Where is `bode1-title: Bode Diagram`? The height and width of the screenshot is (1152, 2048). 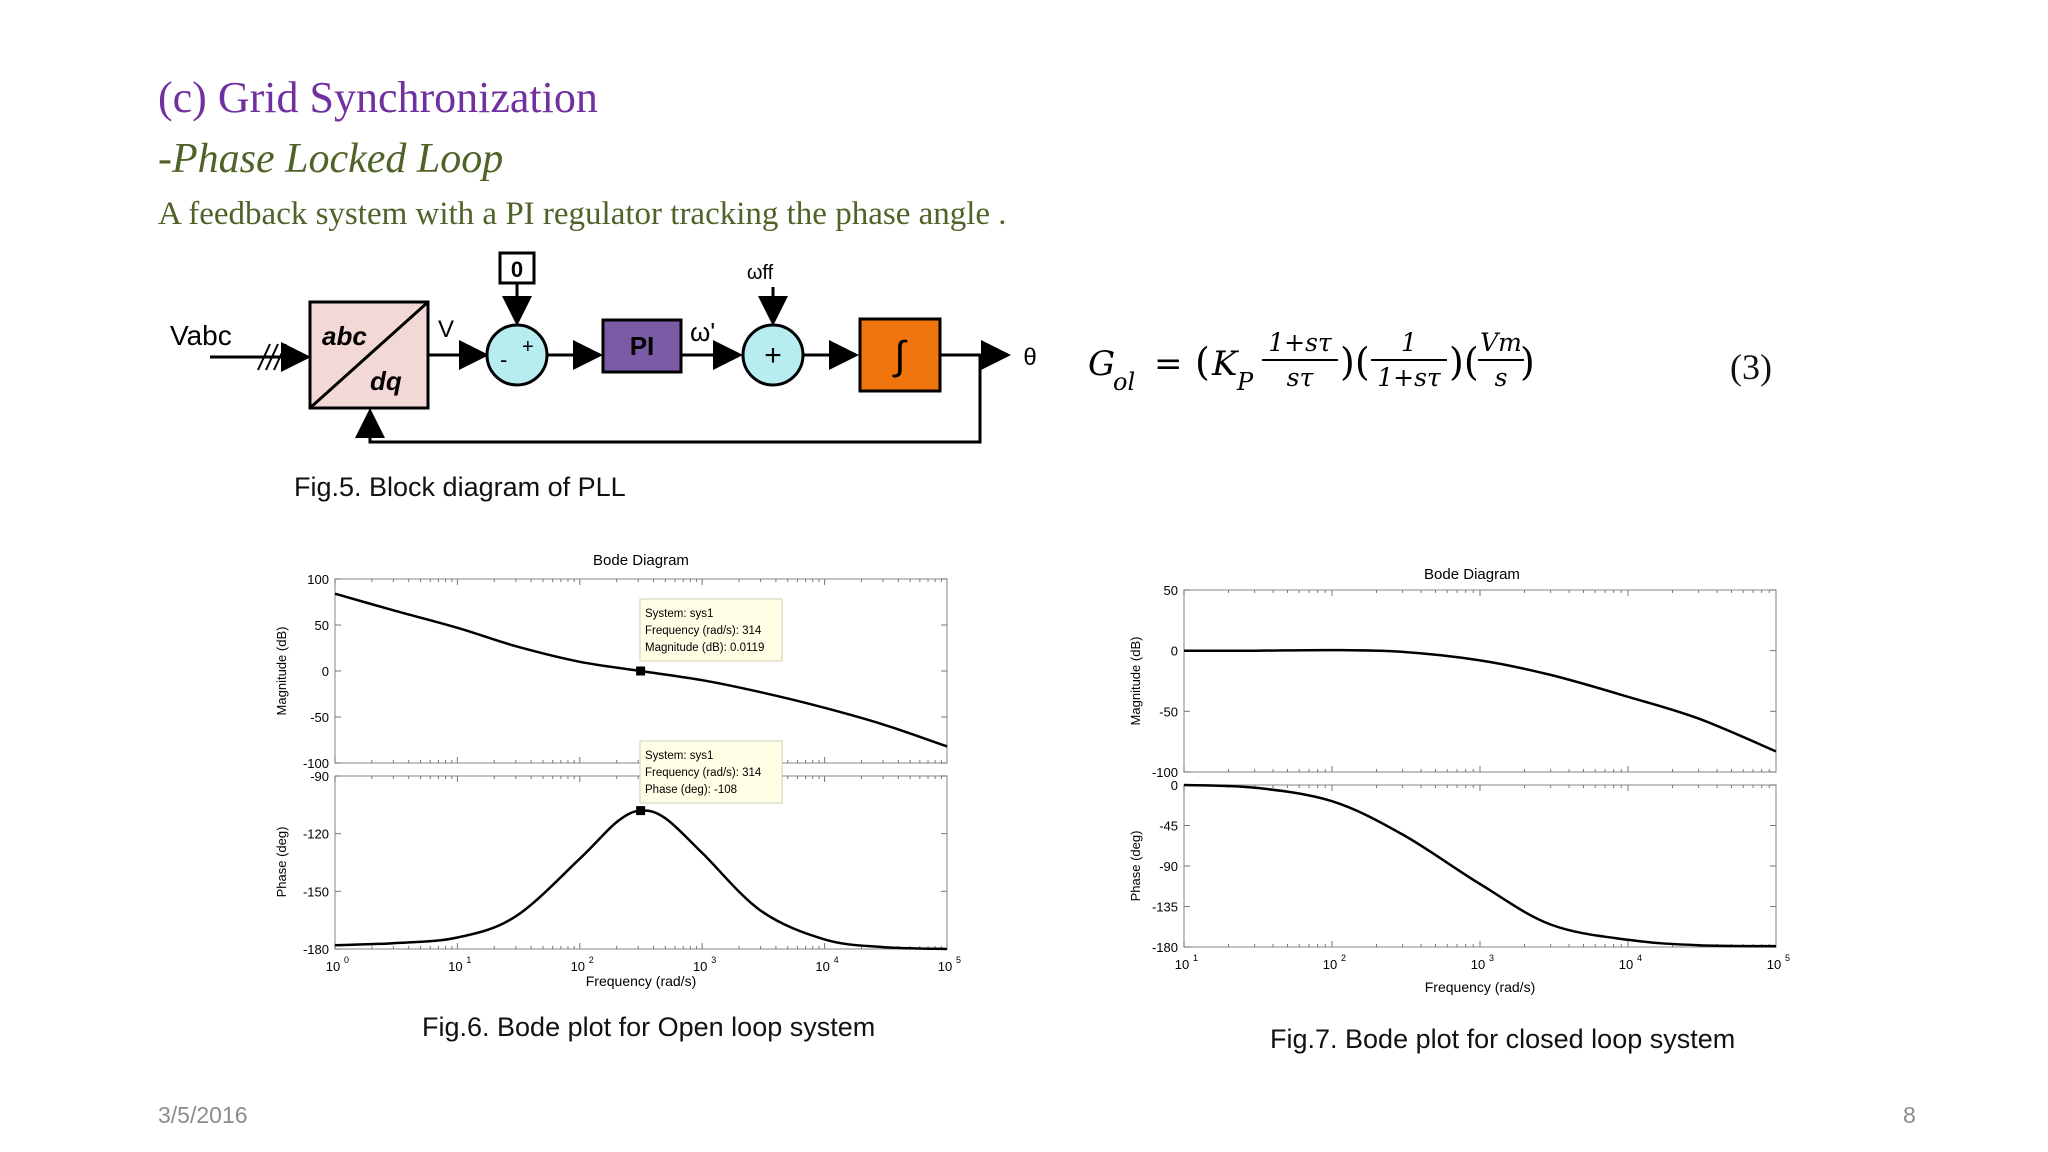
bode1-title: Bode Diagram is located at coordinates (641, 560).